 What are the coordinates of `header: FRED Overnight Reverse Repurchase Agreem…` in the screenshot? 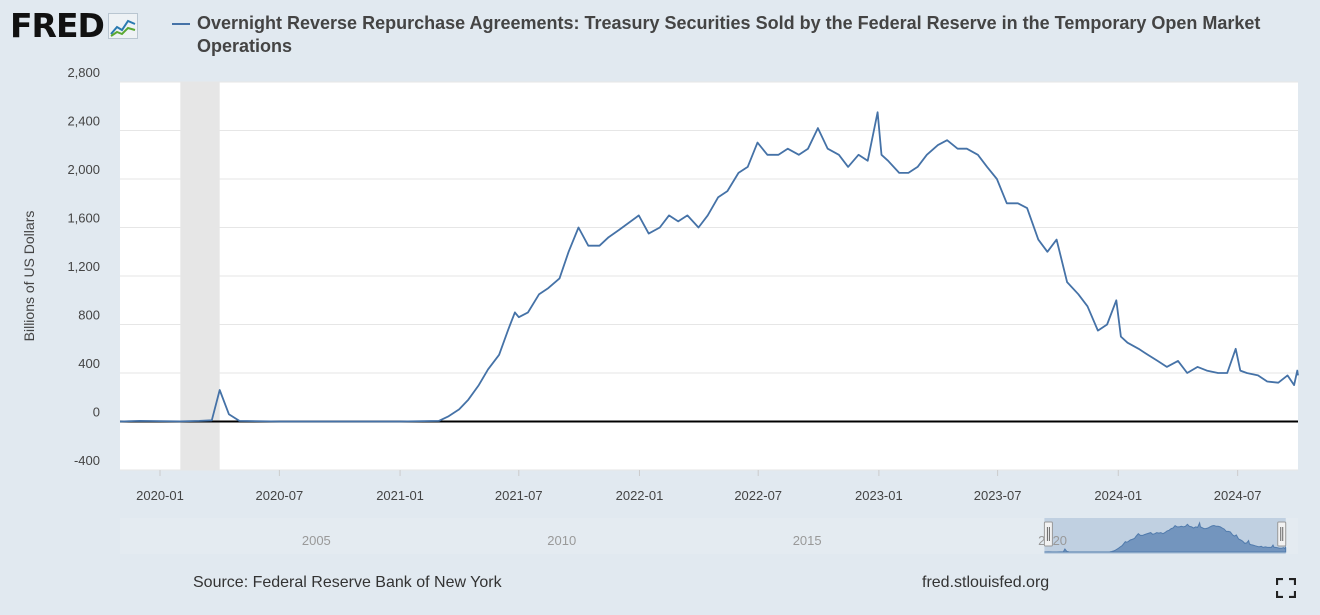 It's located at (660, 35).